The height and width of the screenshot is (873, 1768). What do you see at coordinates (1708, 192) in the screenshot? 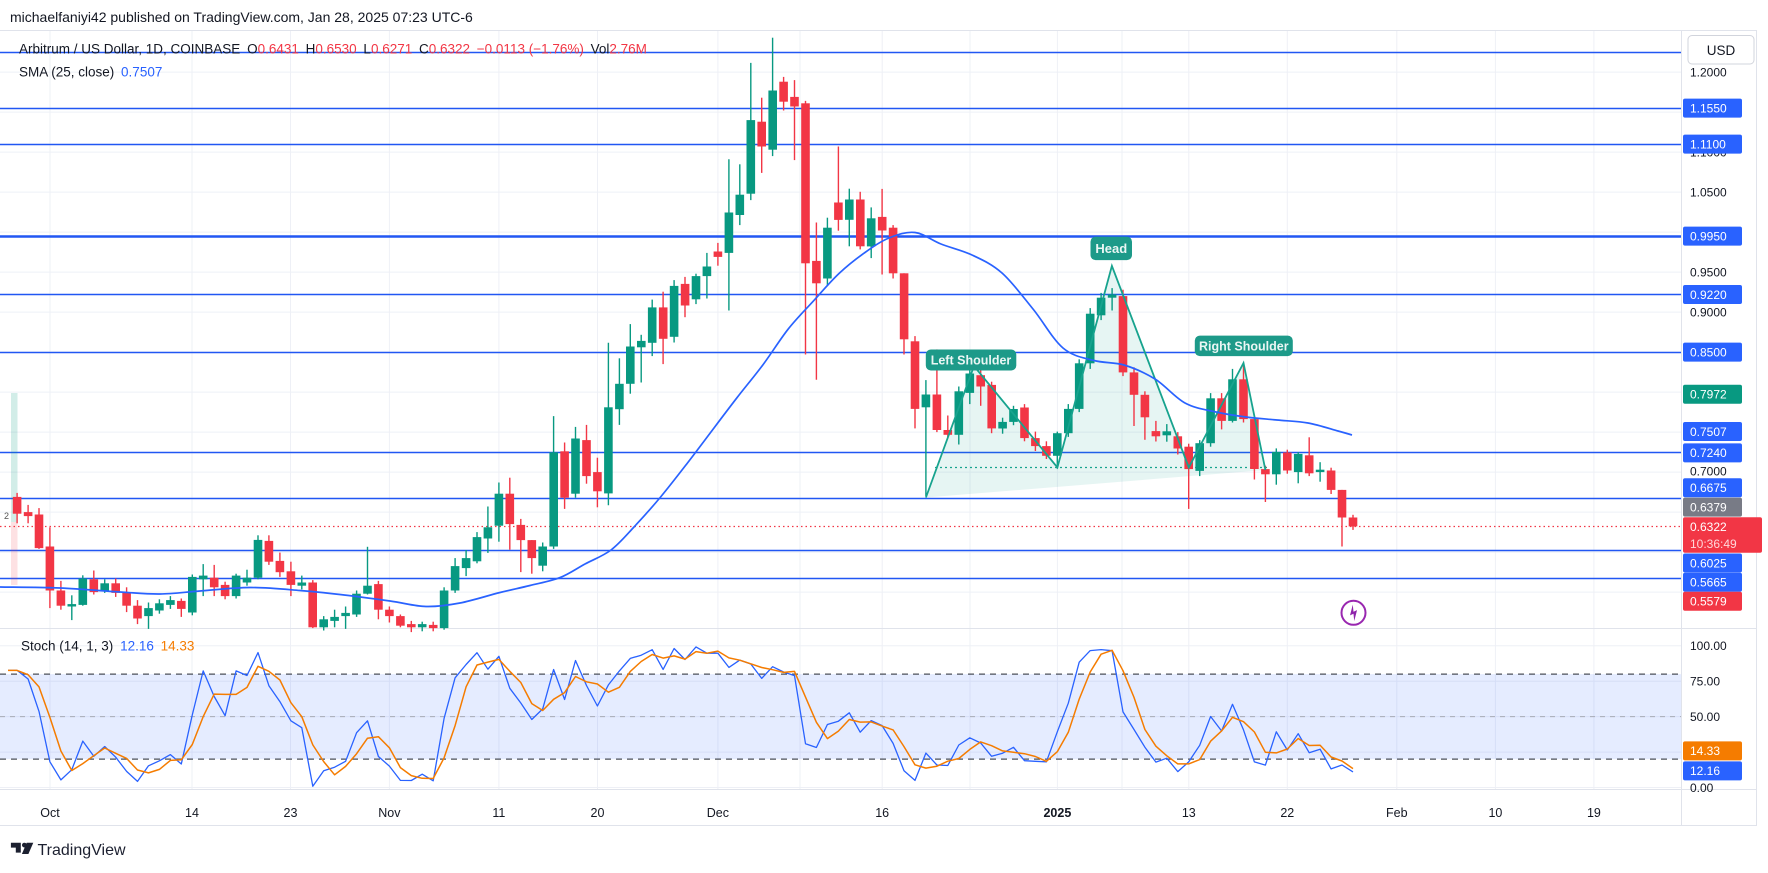
I see `svg-text: 1.0500` at bounding box center [1708, 192].